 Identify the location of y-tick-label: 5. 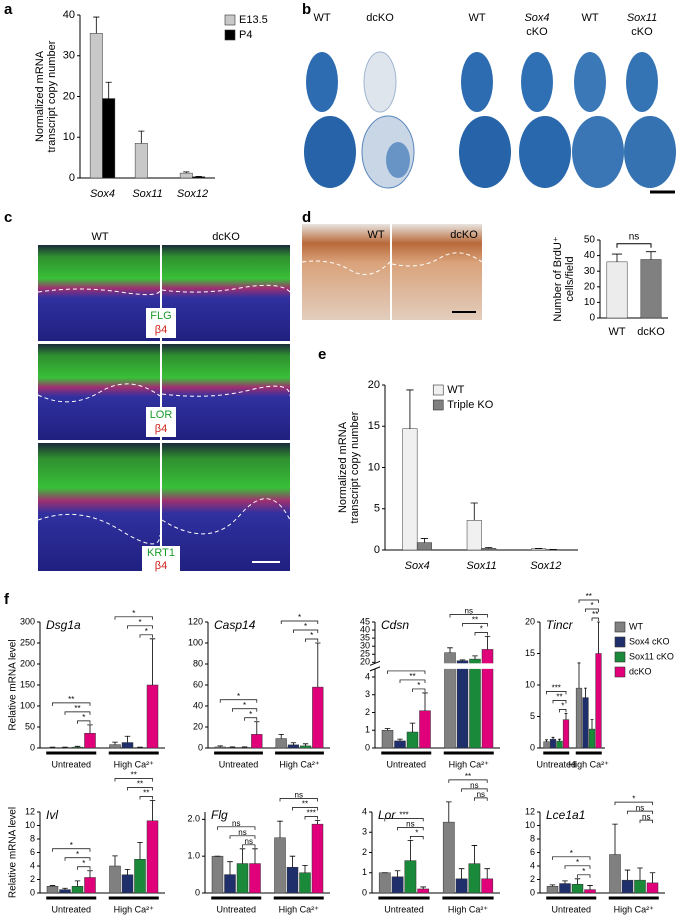
(377, 509).